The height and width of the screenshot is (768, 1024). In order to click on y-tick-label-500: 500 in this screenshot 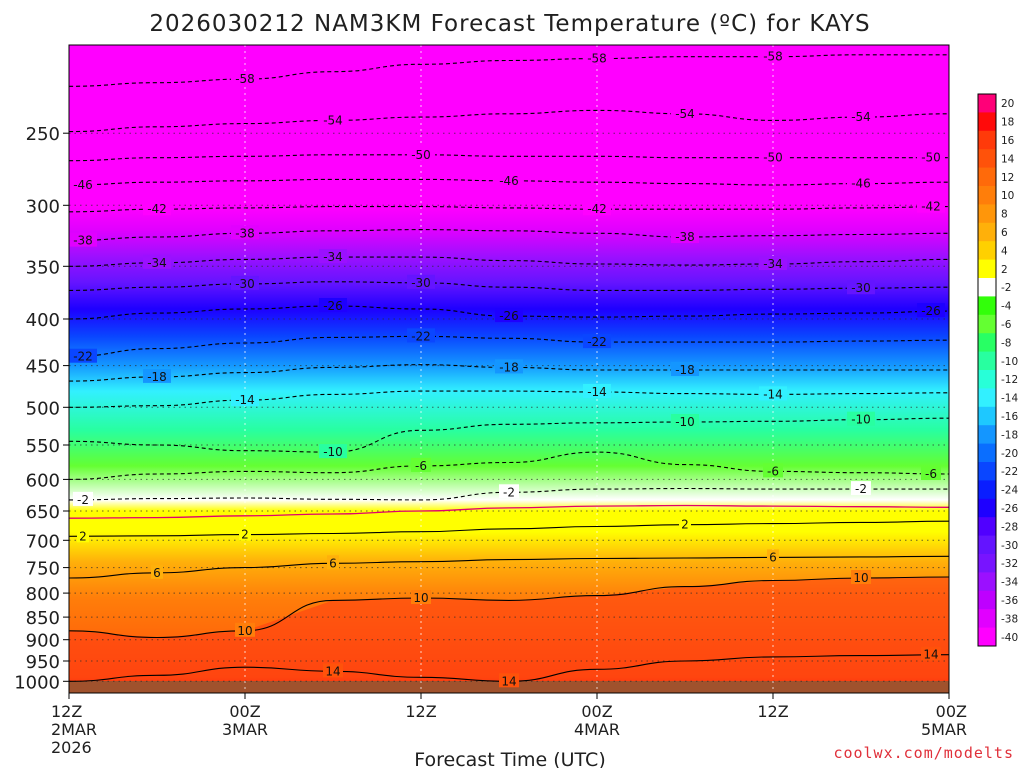, I will do `click(43, 408)`.